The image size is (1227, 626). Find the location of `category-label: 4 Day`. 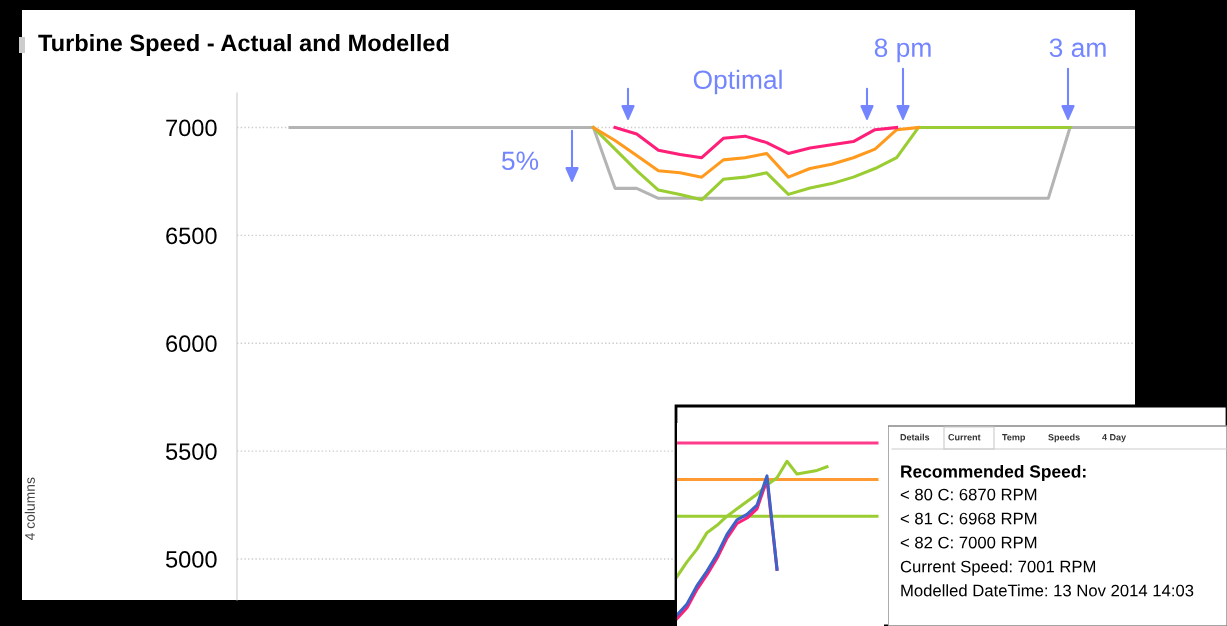

category-label: 4 Day is located at coordinates (1114, 438).